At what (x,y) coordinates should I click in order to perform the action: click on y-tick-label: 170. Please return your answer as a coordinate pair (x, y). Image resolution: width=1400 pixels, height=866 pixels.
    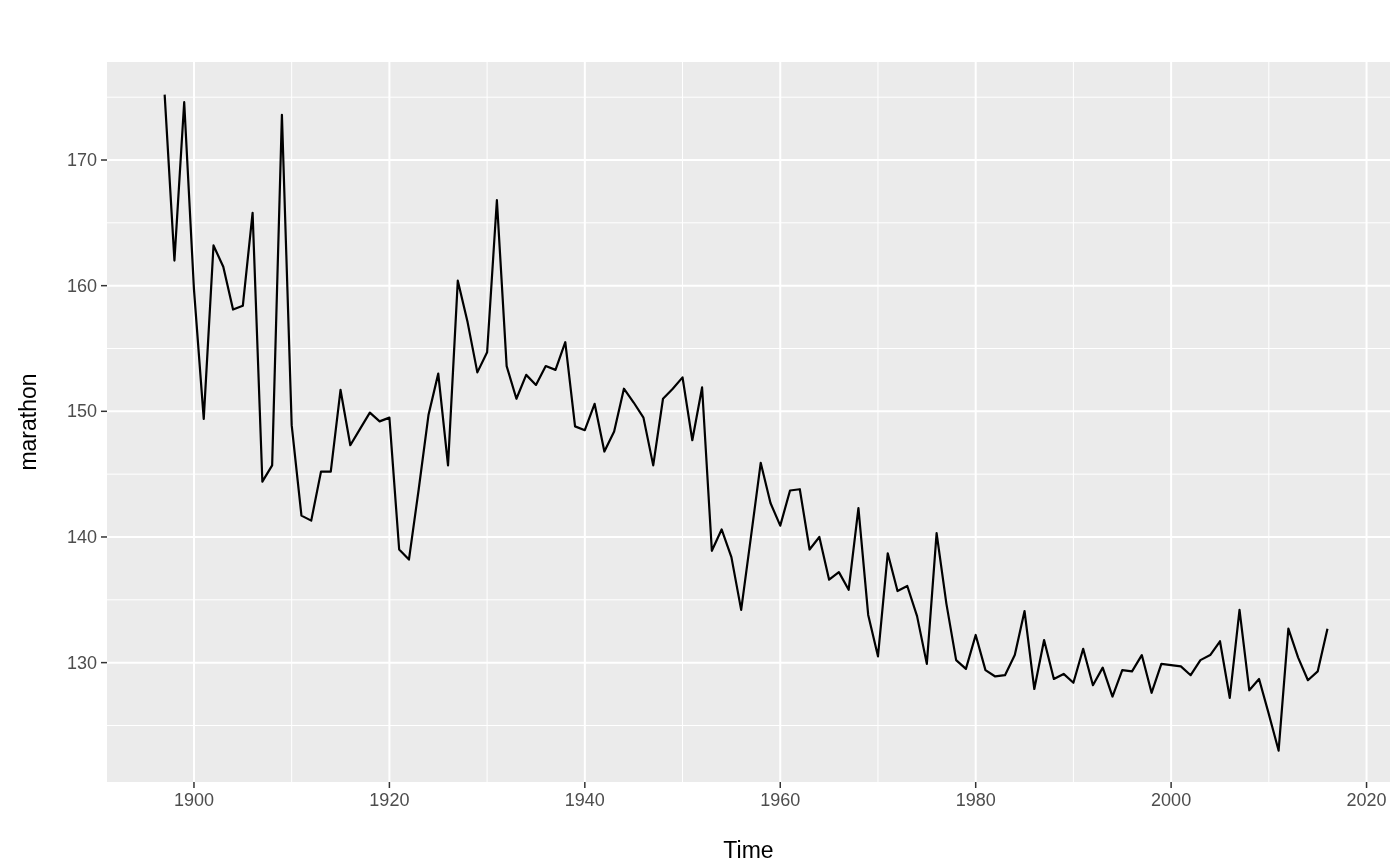
    Looking at the image, I should click on (81, 160).